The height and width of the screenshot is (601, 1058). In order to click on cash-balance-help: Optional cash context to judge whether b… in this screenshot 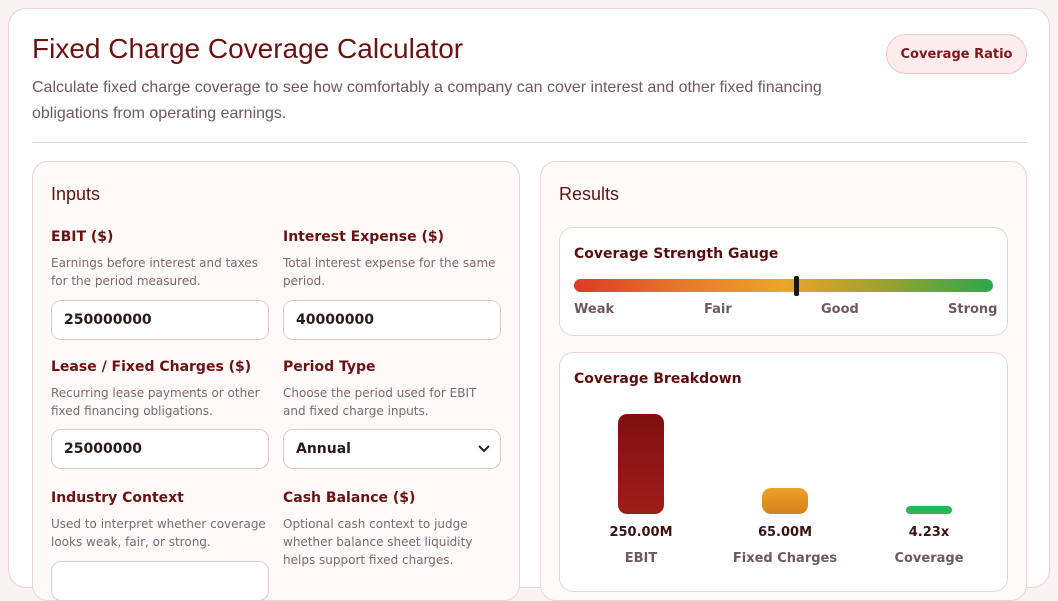, I will do `click(378, 542)`.